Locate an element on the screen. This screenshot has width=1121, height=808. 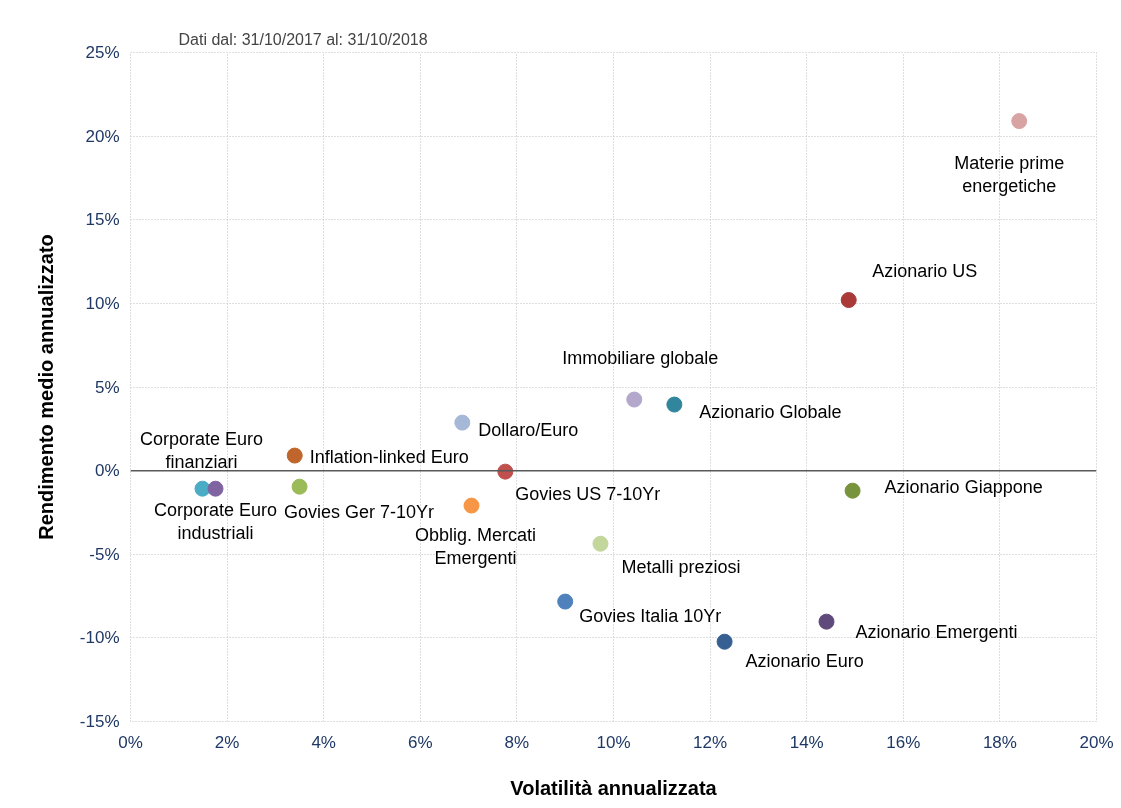
series-label: Corporate Euro finanziari is located at coordinates (201, 450).